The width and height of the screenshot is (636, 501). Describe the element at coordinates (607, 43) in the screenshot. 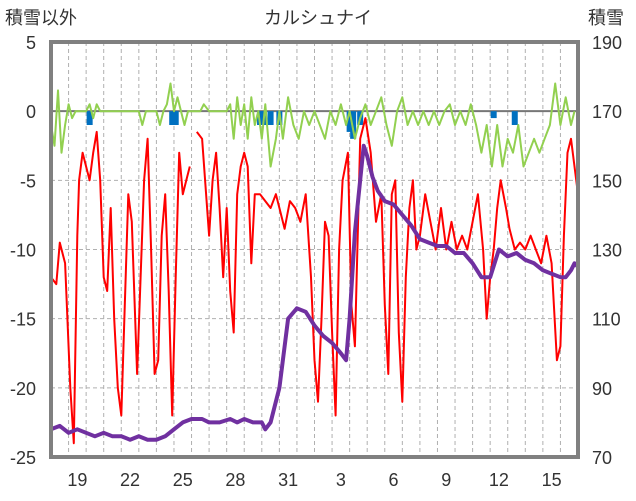

I see `right-tick-label: 190` at that location.